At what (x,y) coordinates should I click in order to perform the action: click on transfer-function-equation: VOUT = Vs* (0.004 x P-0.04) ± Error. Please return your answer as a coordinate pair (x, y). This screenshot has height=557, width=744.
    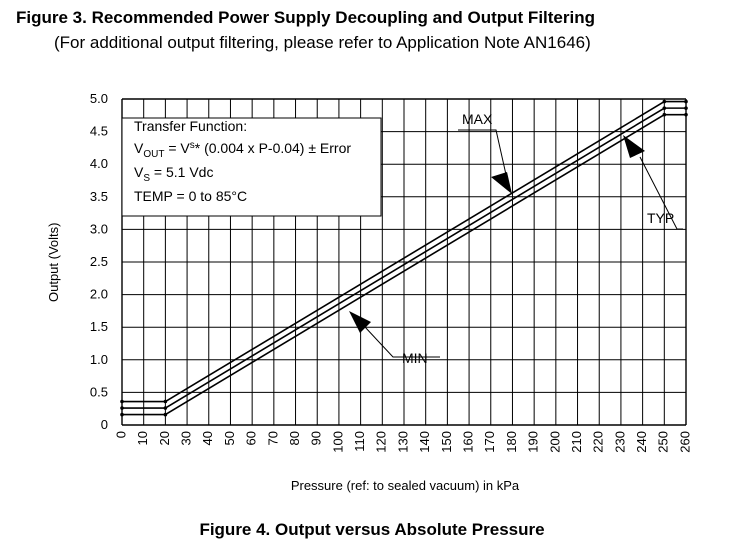
    Looking at the image, I should click on (242, 150).